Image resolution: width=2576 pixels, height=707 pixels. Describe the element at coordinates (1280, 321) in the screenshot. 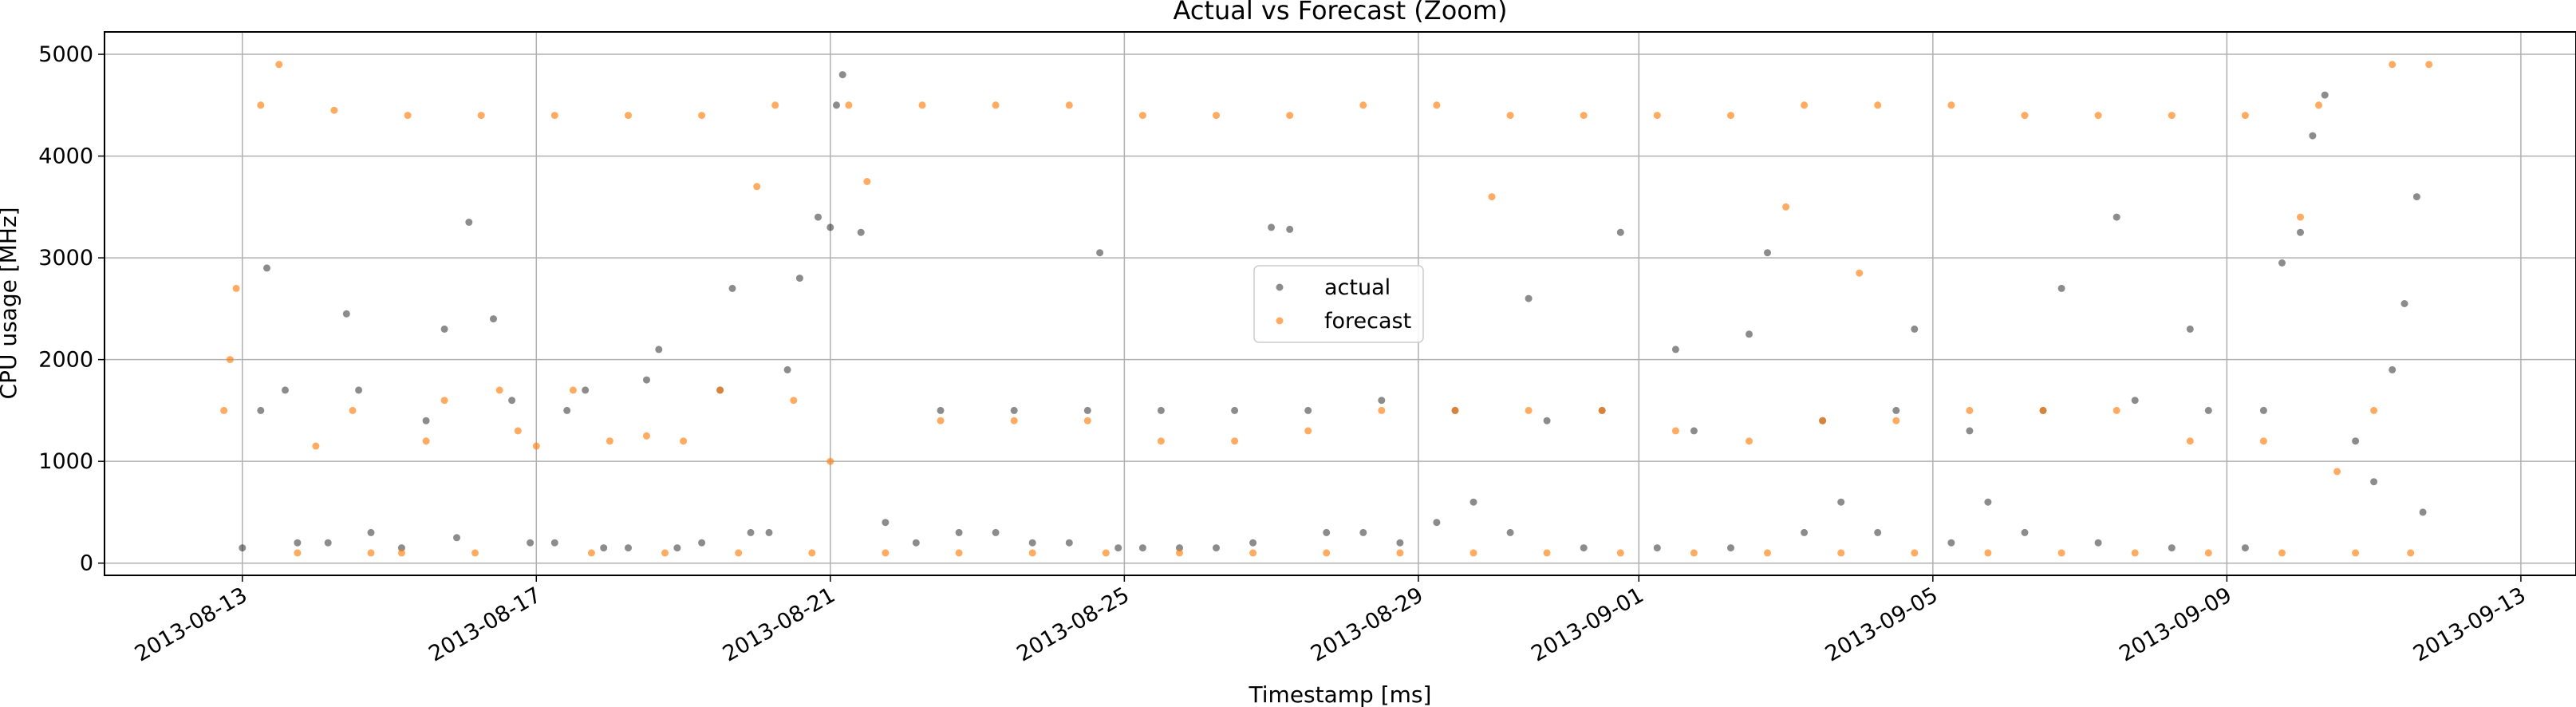

I see `legend-marker-forecast` at that location.